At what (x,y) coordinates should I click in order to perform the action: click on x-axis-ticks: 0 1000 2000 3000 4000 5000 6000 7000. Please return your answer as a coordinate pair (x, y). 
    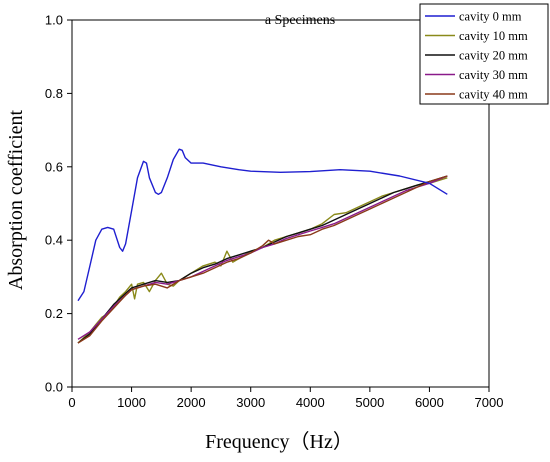
    Looking at the image, I should click on (285, 398).